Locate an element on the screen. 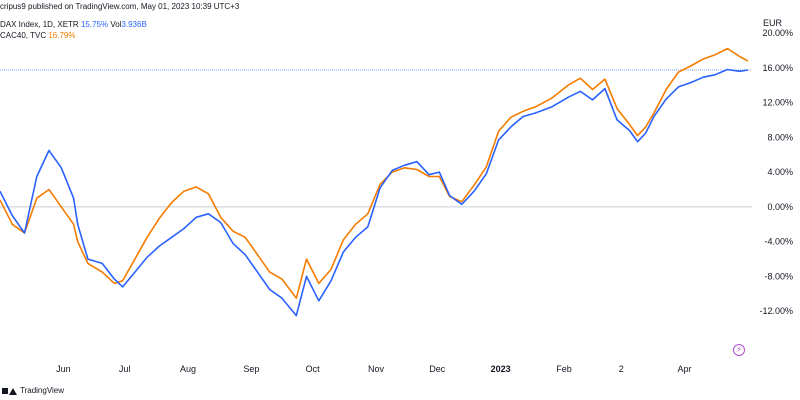 The height and width of the screenshot is (400, 800). y-tick-label: 20.00% is located at coordinates (777, 33).